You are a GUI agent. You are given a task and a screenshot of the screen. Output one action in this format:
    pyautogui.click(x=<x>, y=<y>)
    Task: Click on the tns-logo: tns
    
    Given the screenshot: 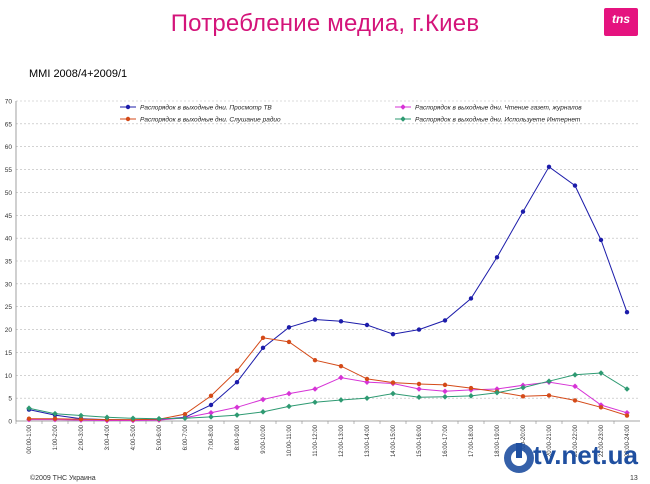 What is the action you would take?
    pyautogui.click(x=621, y=22)
    